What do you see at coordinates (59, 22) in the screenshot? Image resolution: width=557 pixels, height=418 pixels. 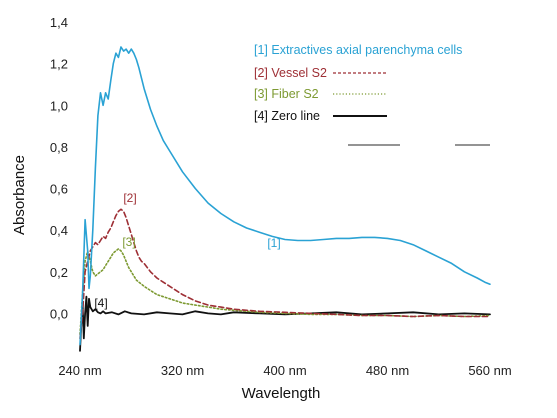 I see `y-tick-label: 1,4` at bounding box center [59, 22].